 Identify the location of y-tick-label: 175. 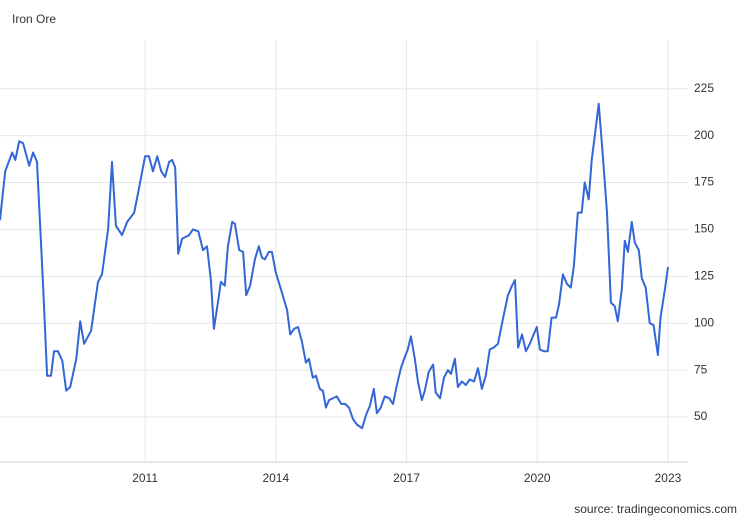
(704, 182).